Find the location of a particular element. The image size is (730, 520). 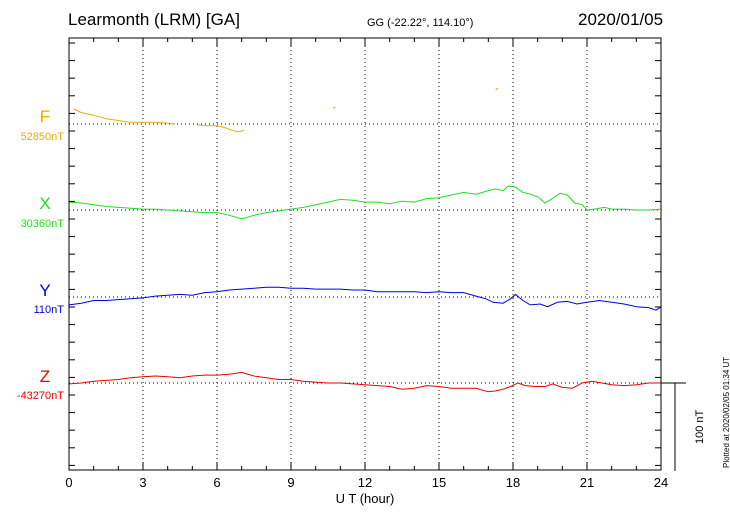

x-tick-label: 18 is located at coordinates (513, 482).